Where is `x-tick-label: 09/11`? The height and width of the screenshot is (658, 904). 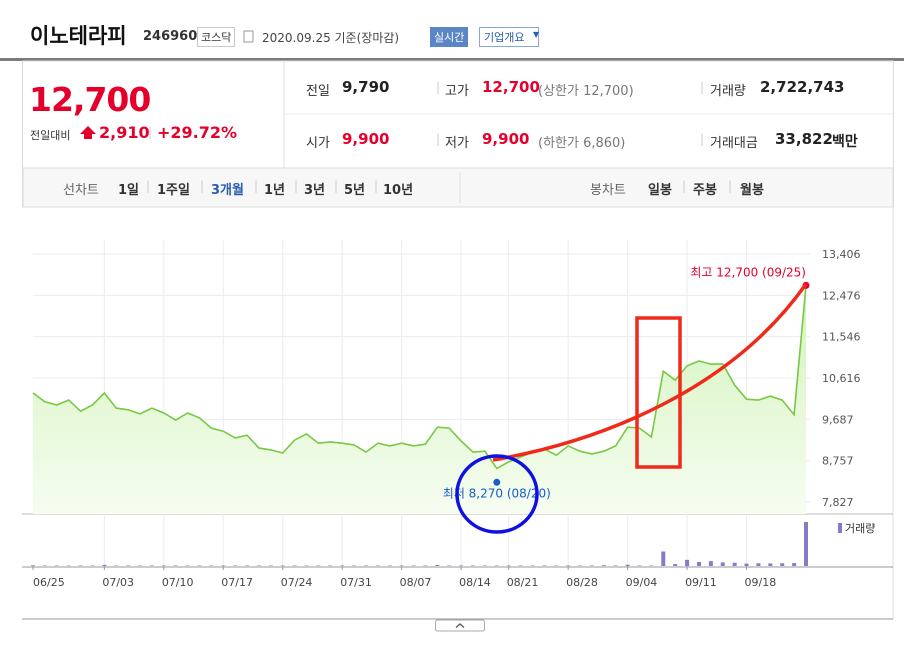 x-tick-label: 09/11 is located at coordinates (701, 582).